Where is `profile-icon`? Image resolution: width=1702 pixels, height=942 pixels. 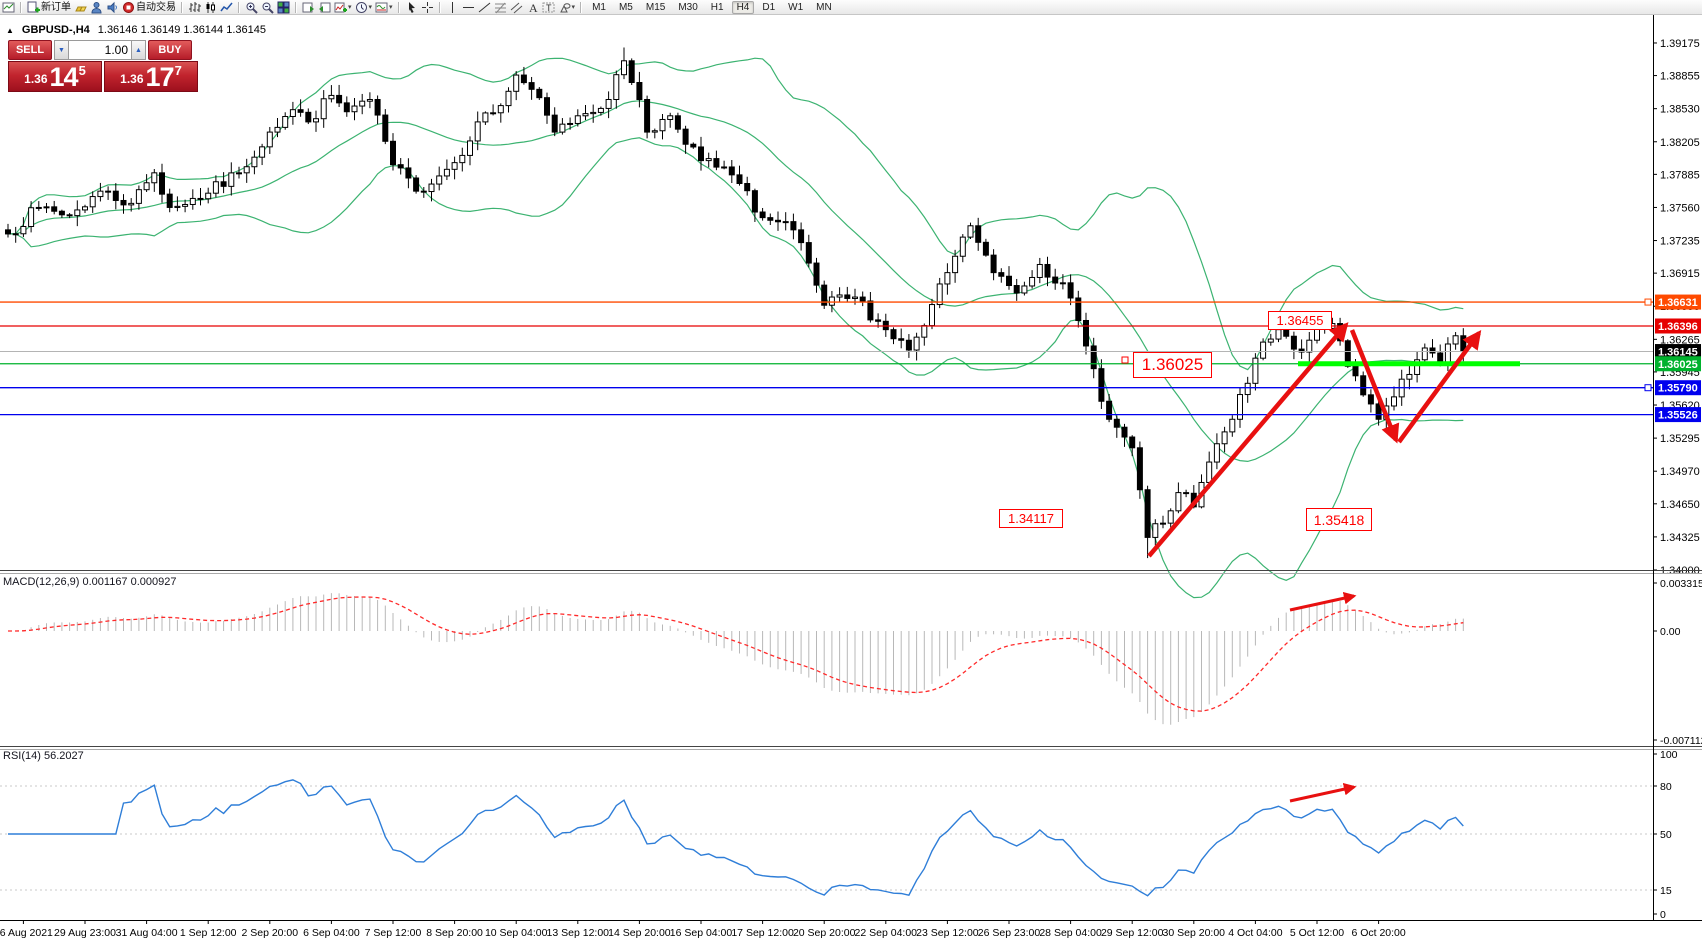
profile-icon is located at coordinates (96, 7).